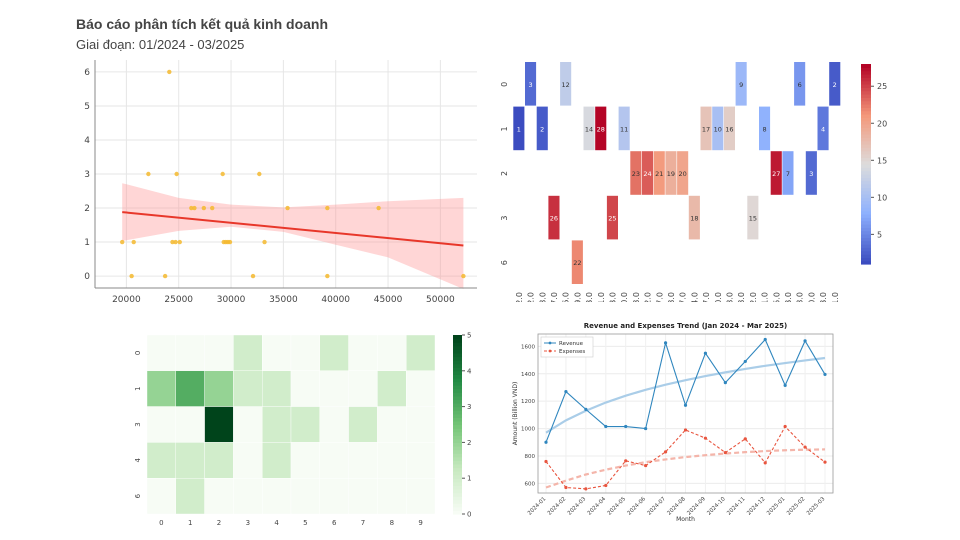  What do you see at coordinates (469, 515) in the screenshot?
I see `colorbar-tick-label: 0` at bounding box center [469, 515].